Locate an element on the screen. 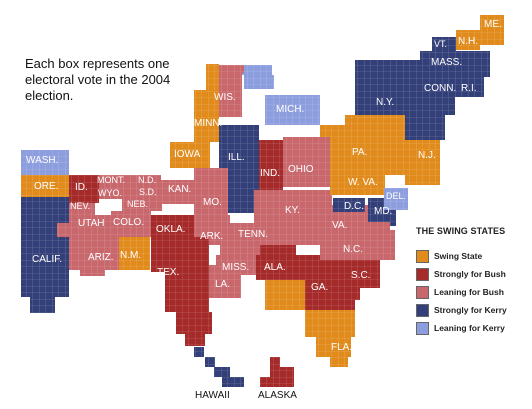 The height and width of the screenshot is (409, 532). state-label-ohio: OHIO is located at coordinates (301, 169).